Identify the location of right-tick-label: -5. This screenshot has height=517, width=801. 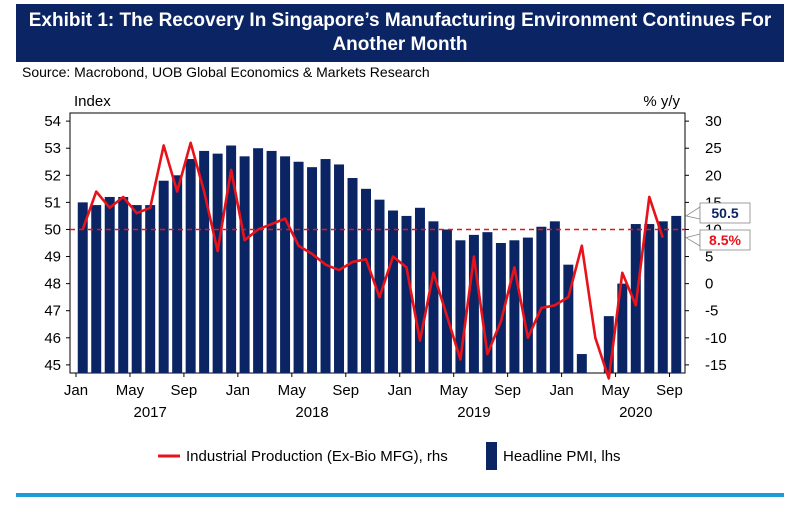
(711, 311).